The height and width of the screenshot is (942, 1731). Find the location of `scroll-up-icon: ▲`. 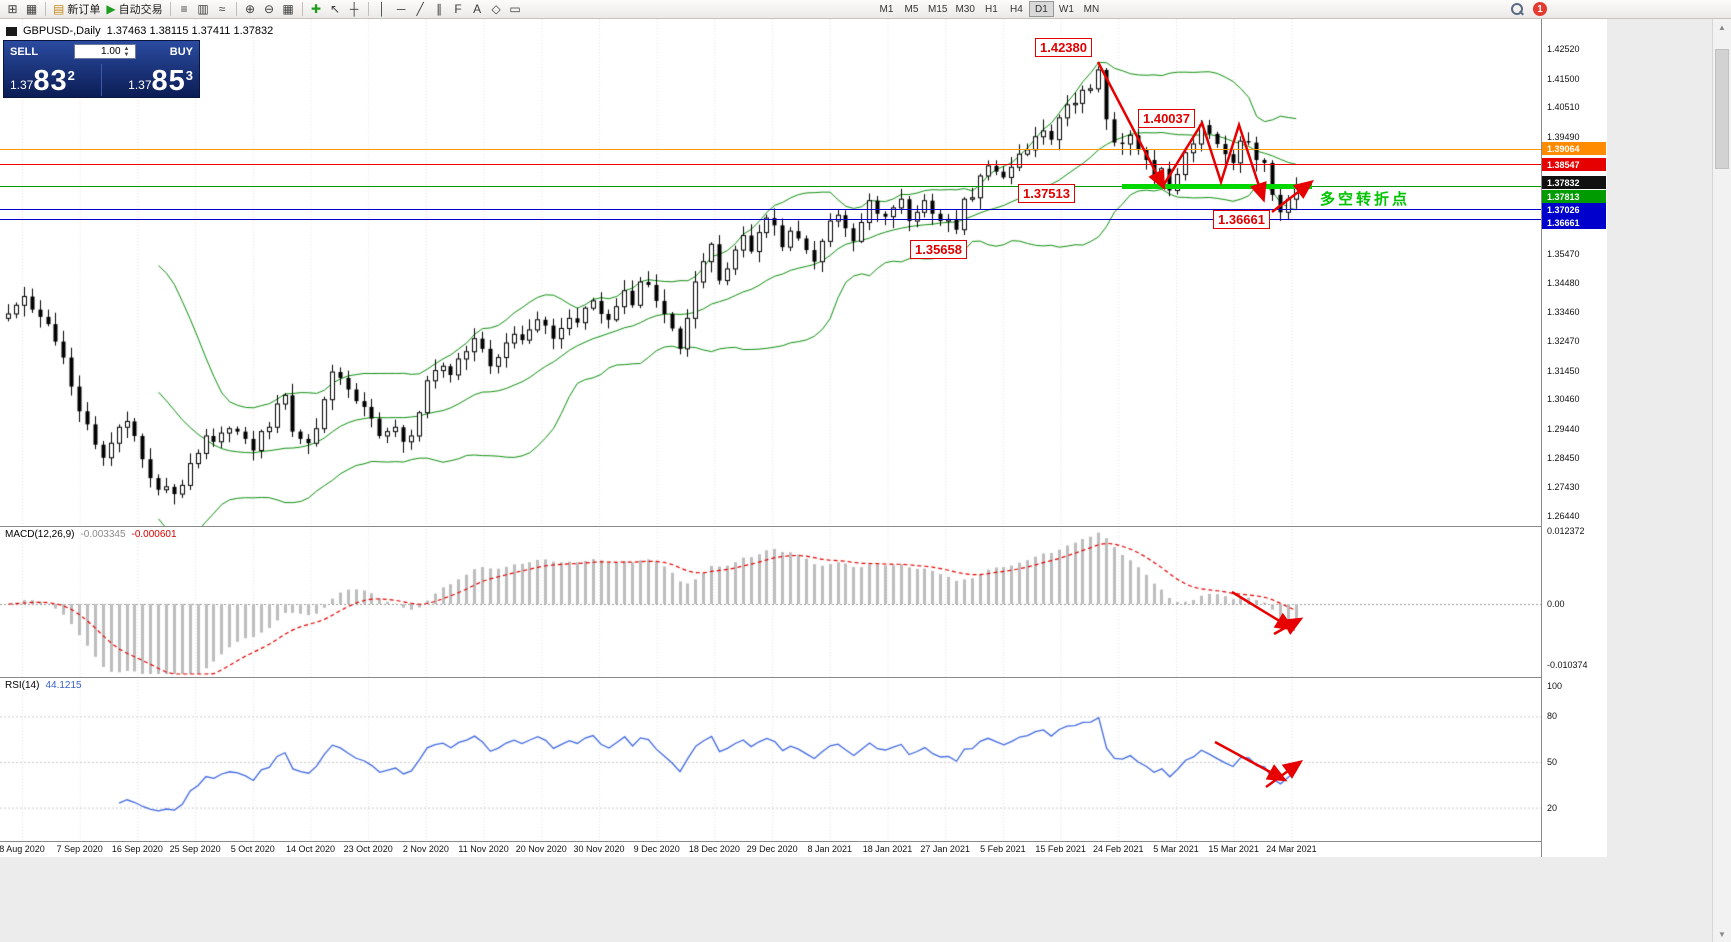

scroll-up-icon: ▲ is located at coordinates (1722, 27).